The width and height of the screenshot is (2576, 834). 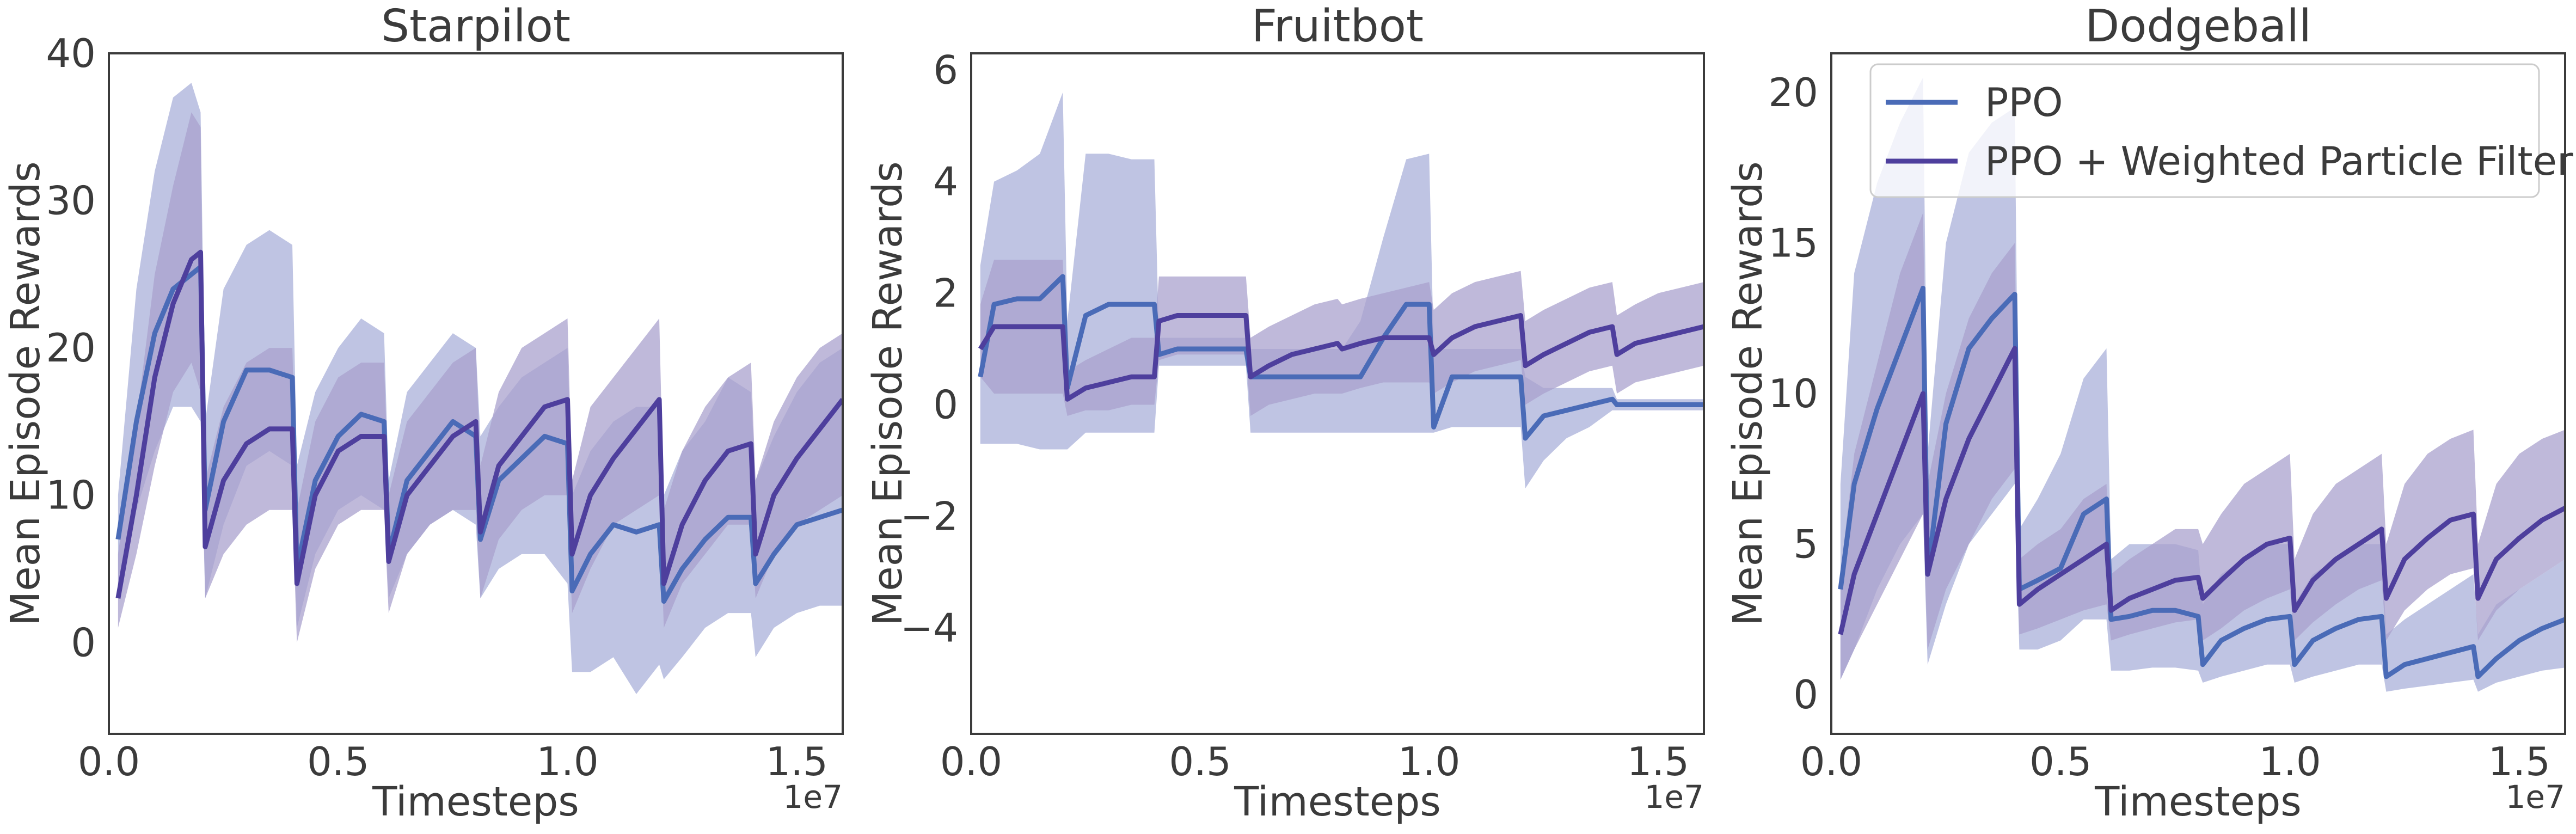 What do you see at coordinates (476, 26) in the screenshot?
I see `chart-title: Starpilot` at bounding box center [476, 26].